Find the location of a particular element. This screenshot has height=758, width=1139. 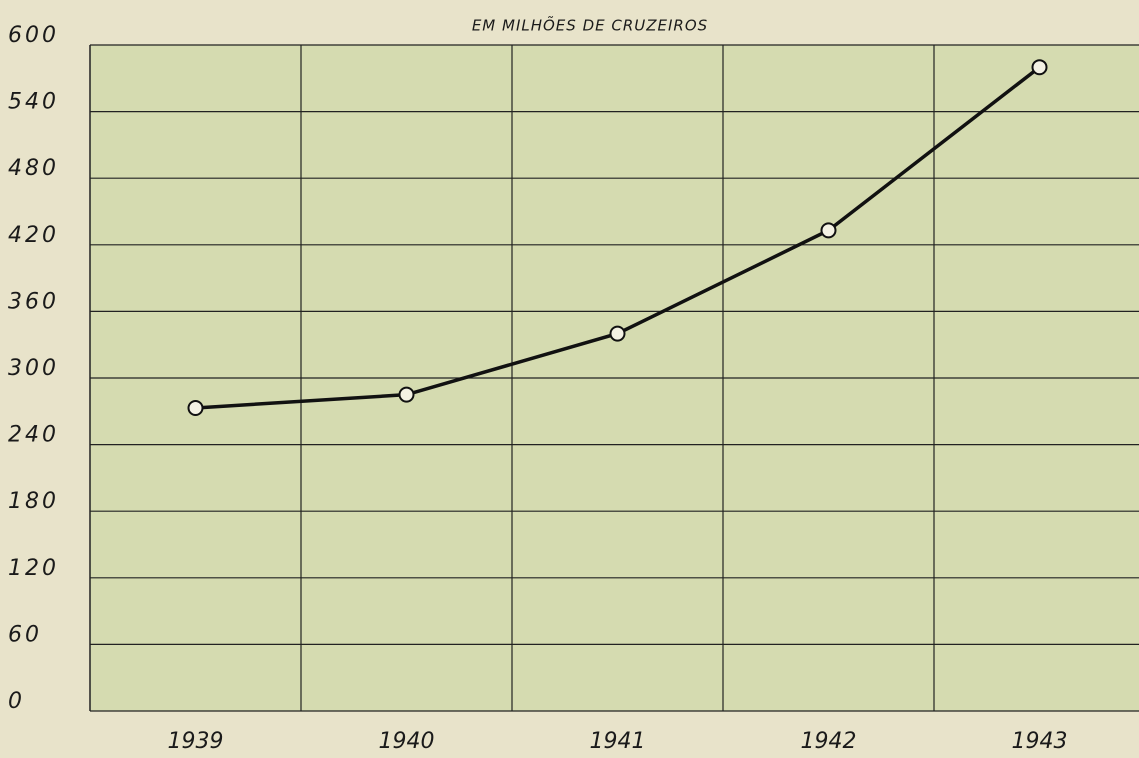

x-tick-label: 1942 is located at coordinates (829, 741).